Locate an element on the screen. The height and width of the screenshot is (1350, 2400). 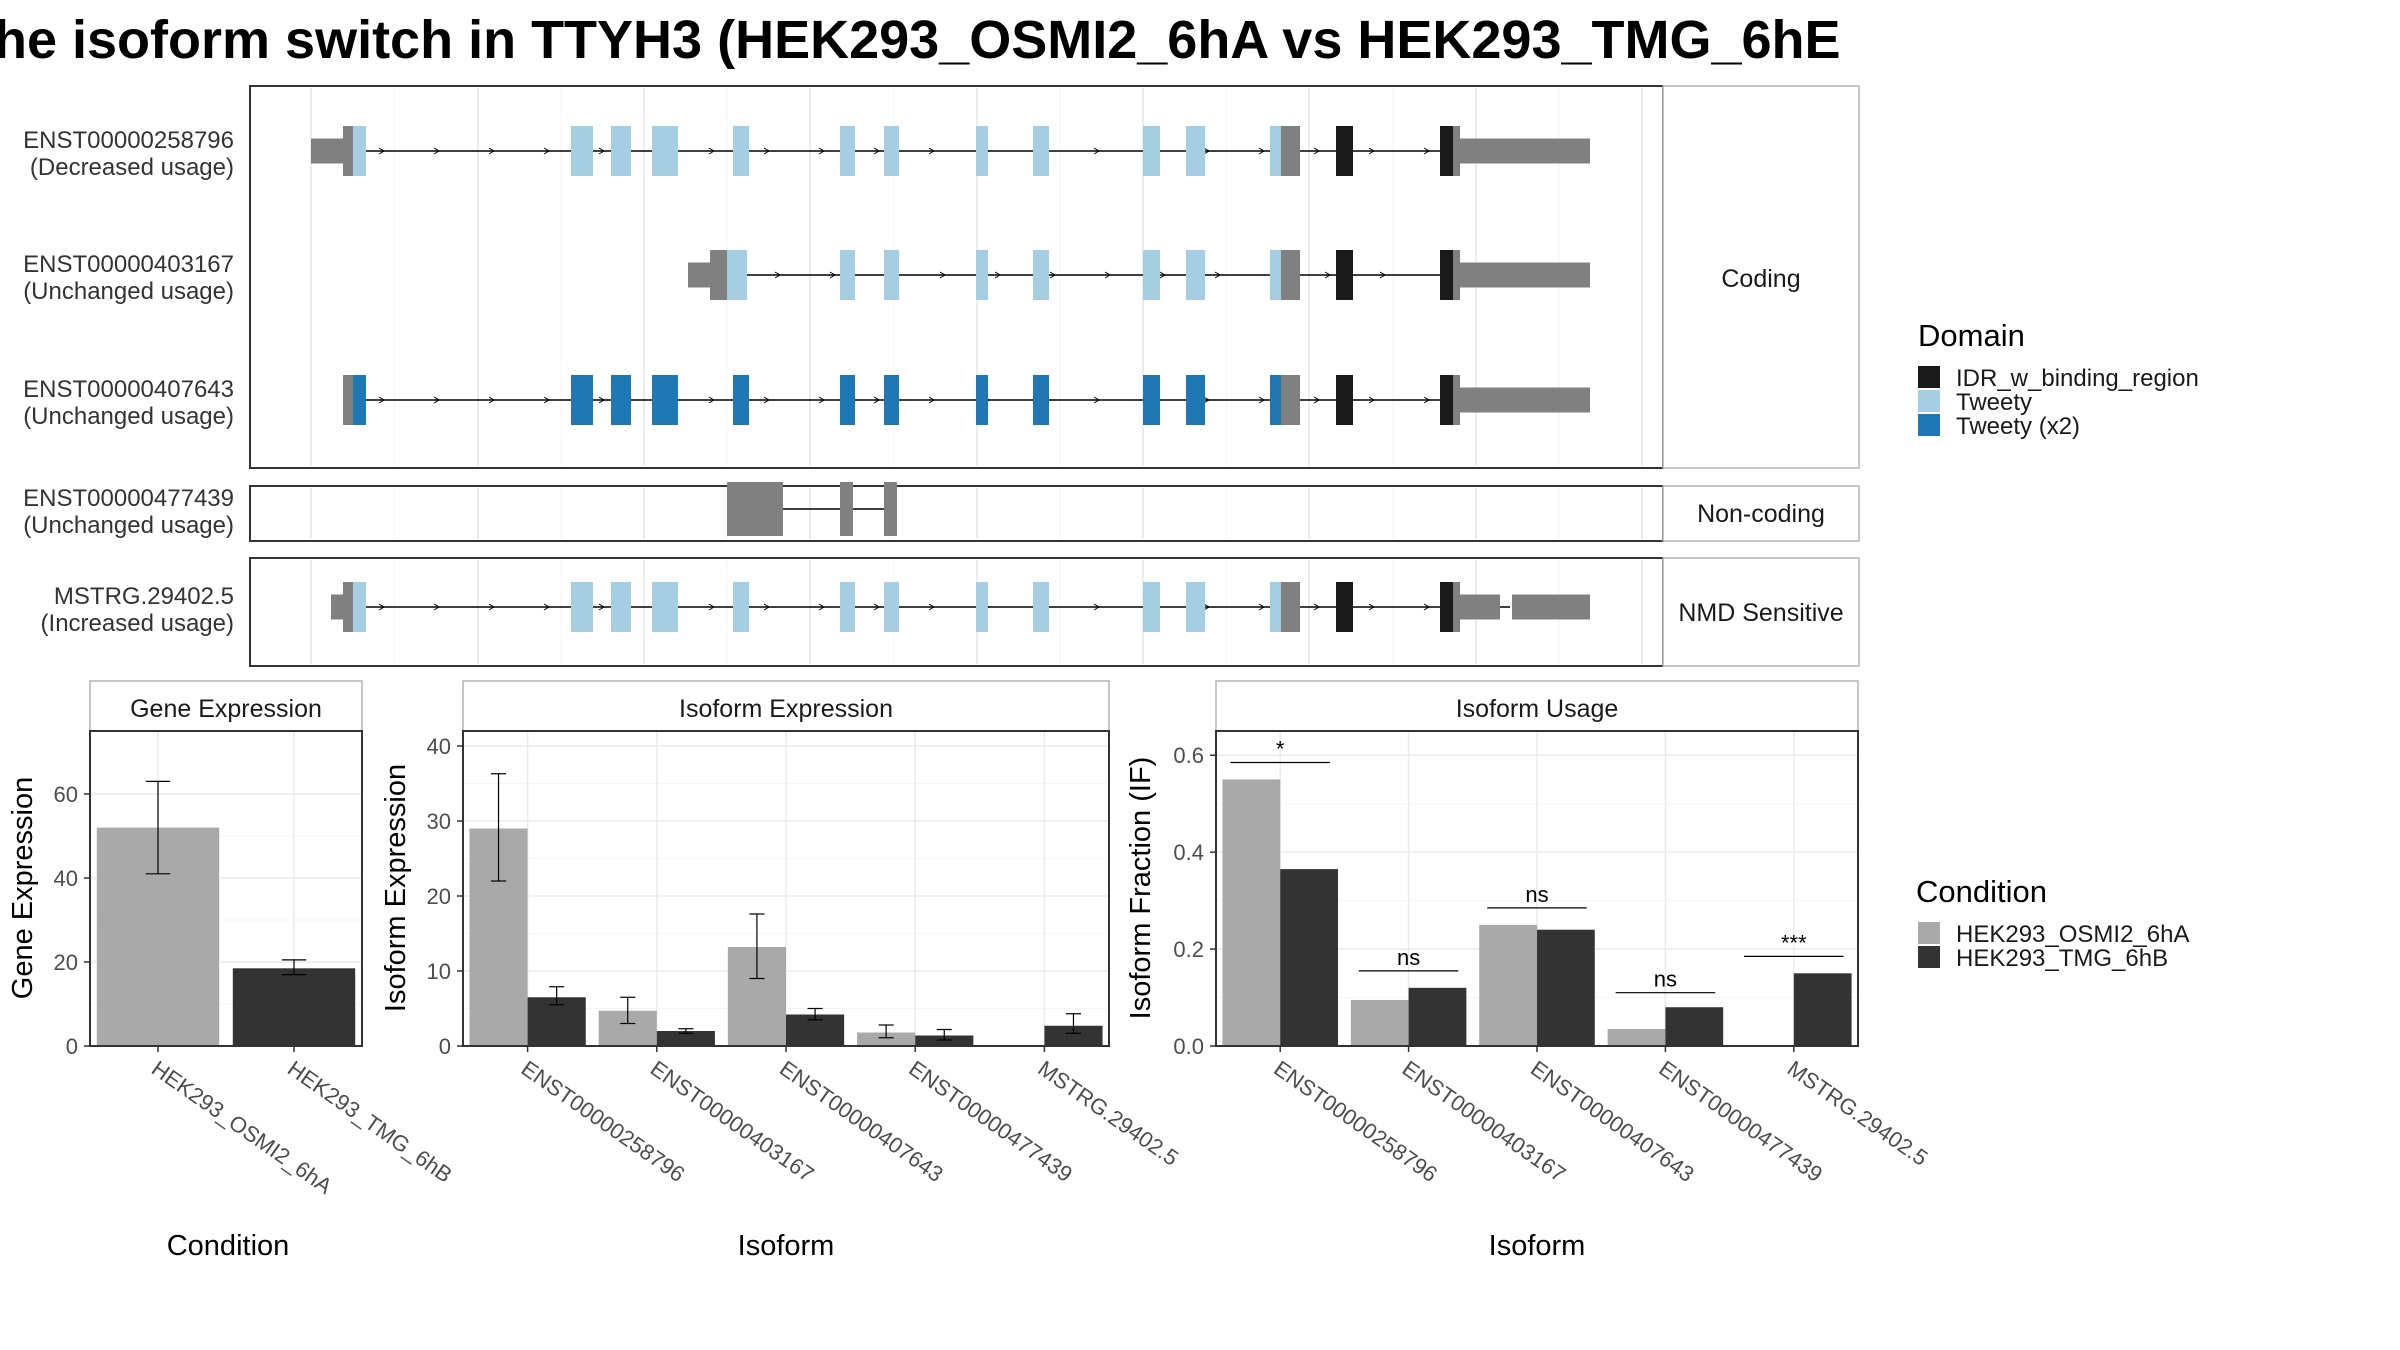
y-tick-label: 0.6 is located at coordinates (1188, 755).